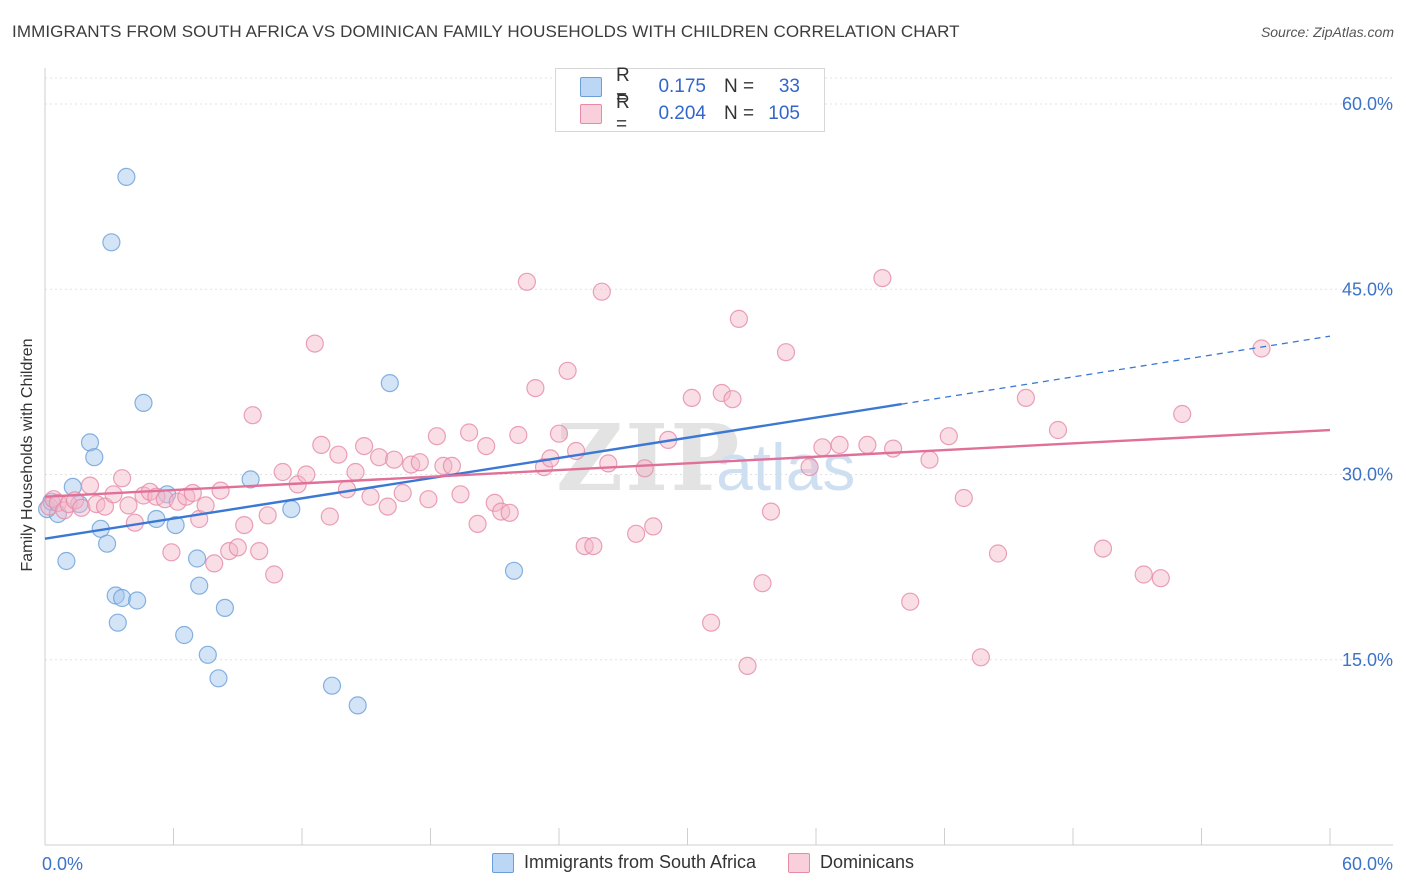 The width and height of the screenshot is (1406, 892). I want to click on legend-r-label: R =, so click(623, 86).